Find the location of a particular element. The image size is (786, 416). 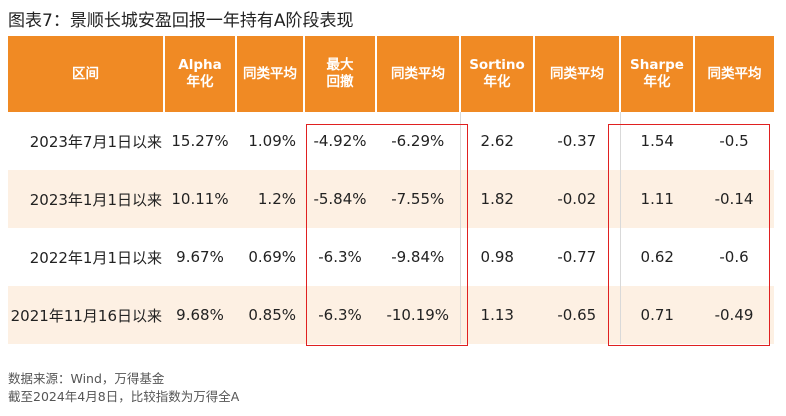

cell-sharpe: 1.54 is located at coordinates (657, 141).